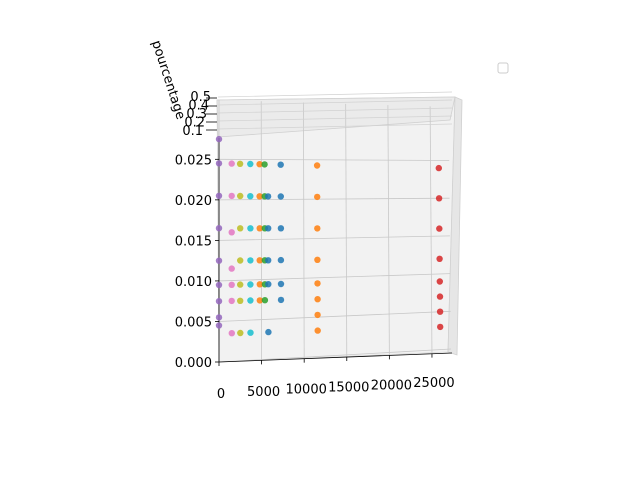 The image size is (640, 480). I want to click on x-tick-label: 20000, so click(391, 385).